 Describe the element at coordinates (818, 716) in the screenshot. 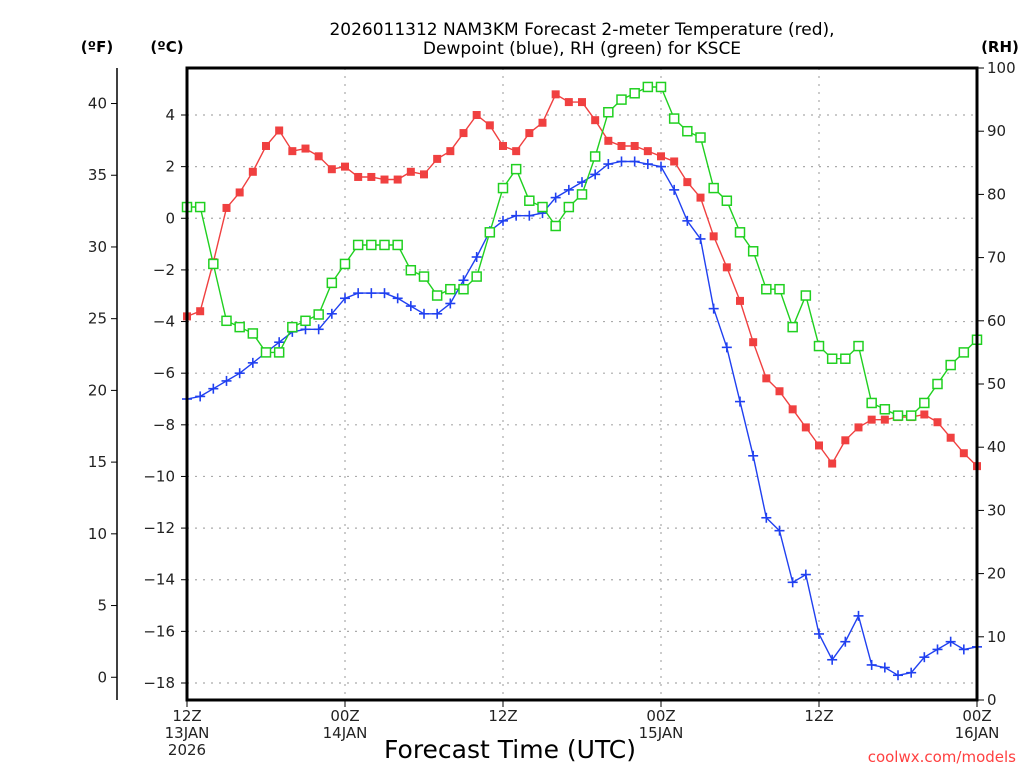

I see `x-tick-label: 12Z` at that location.